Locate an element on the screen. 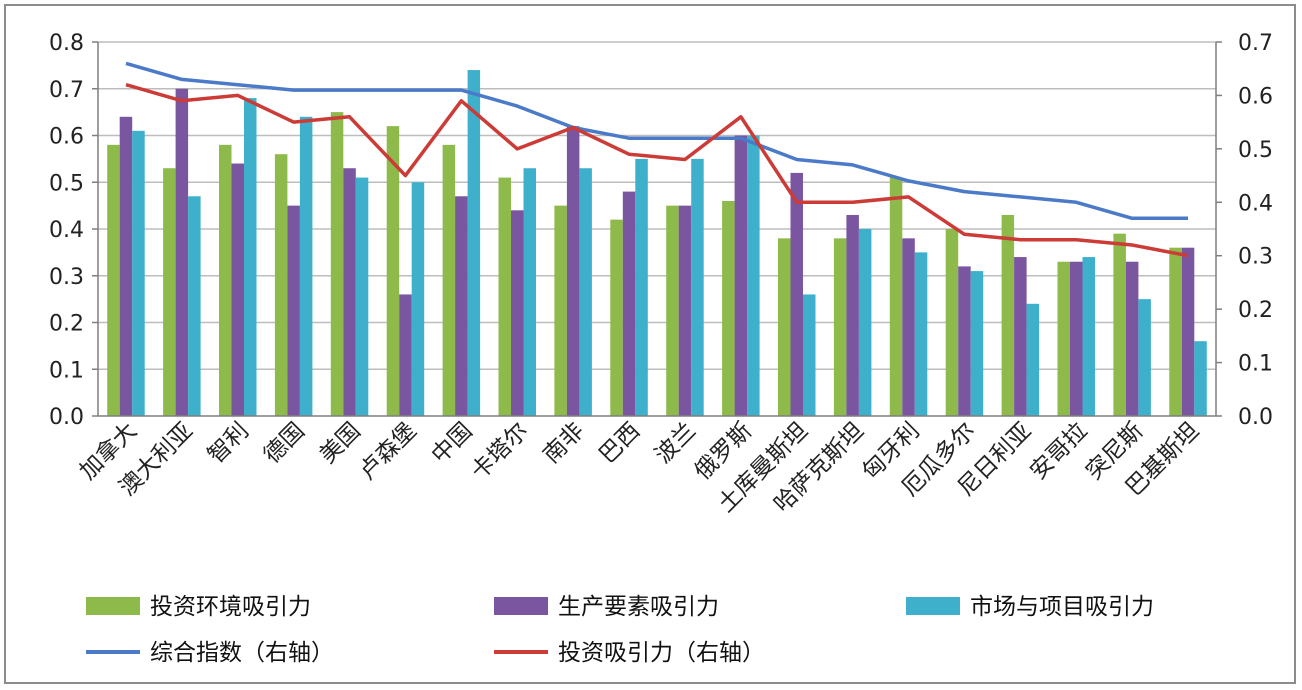 The width and height of the screenshot is (1302, 690). tick-label-left: 0.4 is located at coordinates (66, 230).